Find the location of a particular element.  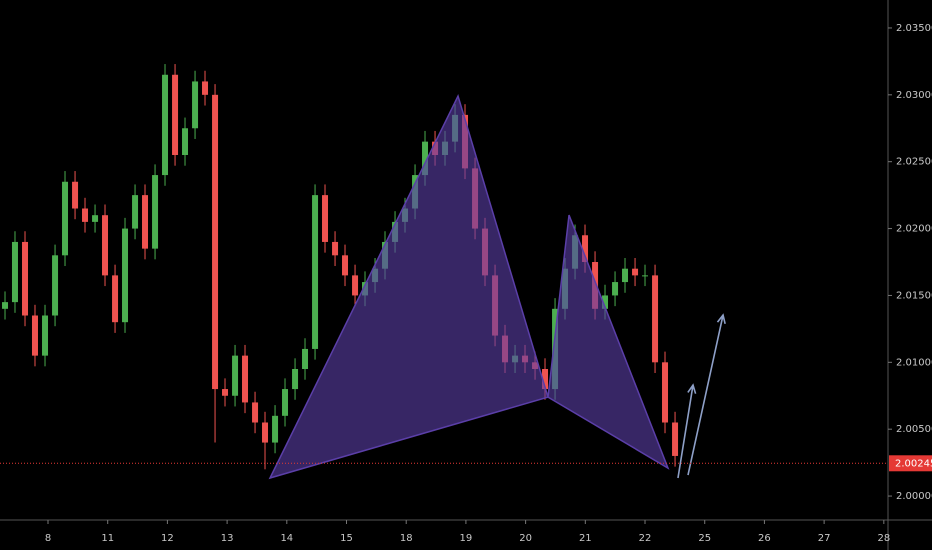

last-price-box is located at coordinates (910, 463).